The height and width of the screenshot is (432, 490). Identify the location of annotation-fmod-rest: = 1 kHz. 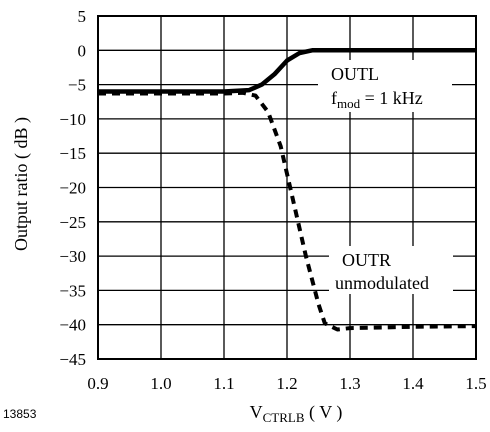
(391, 98).